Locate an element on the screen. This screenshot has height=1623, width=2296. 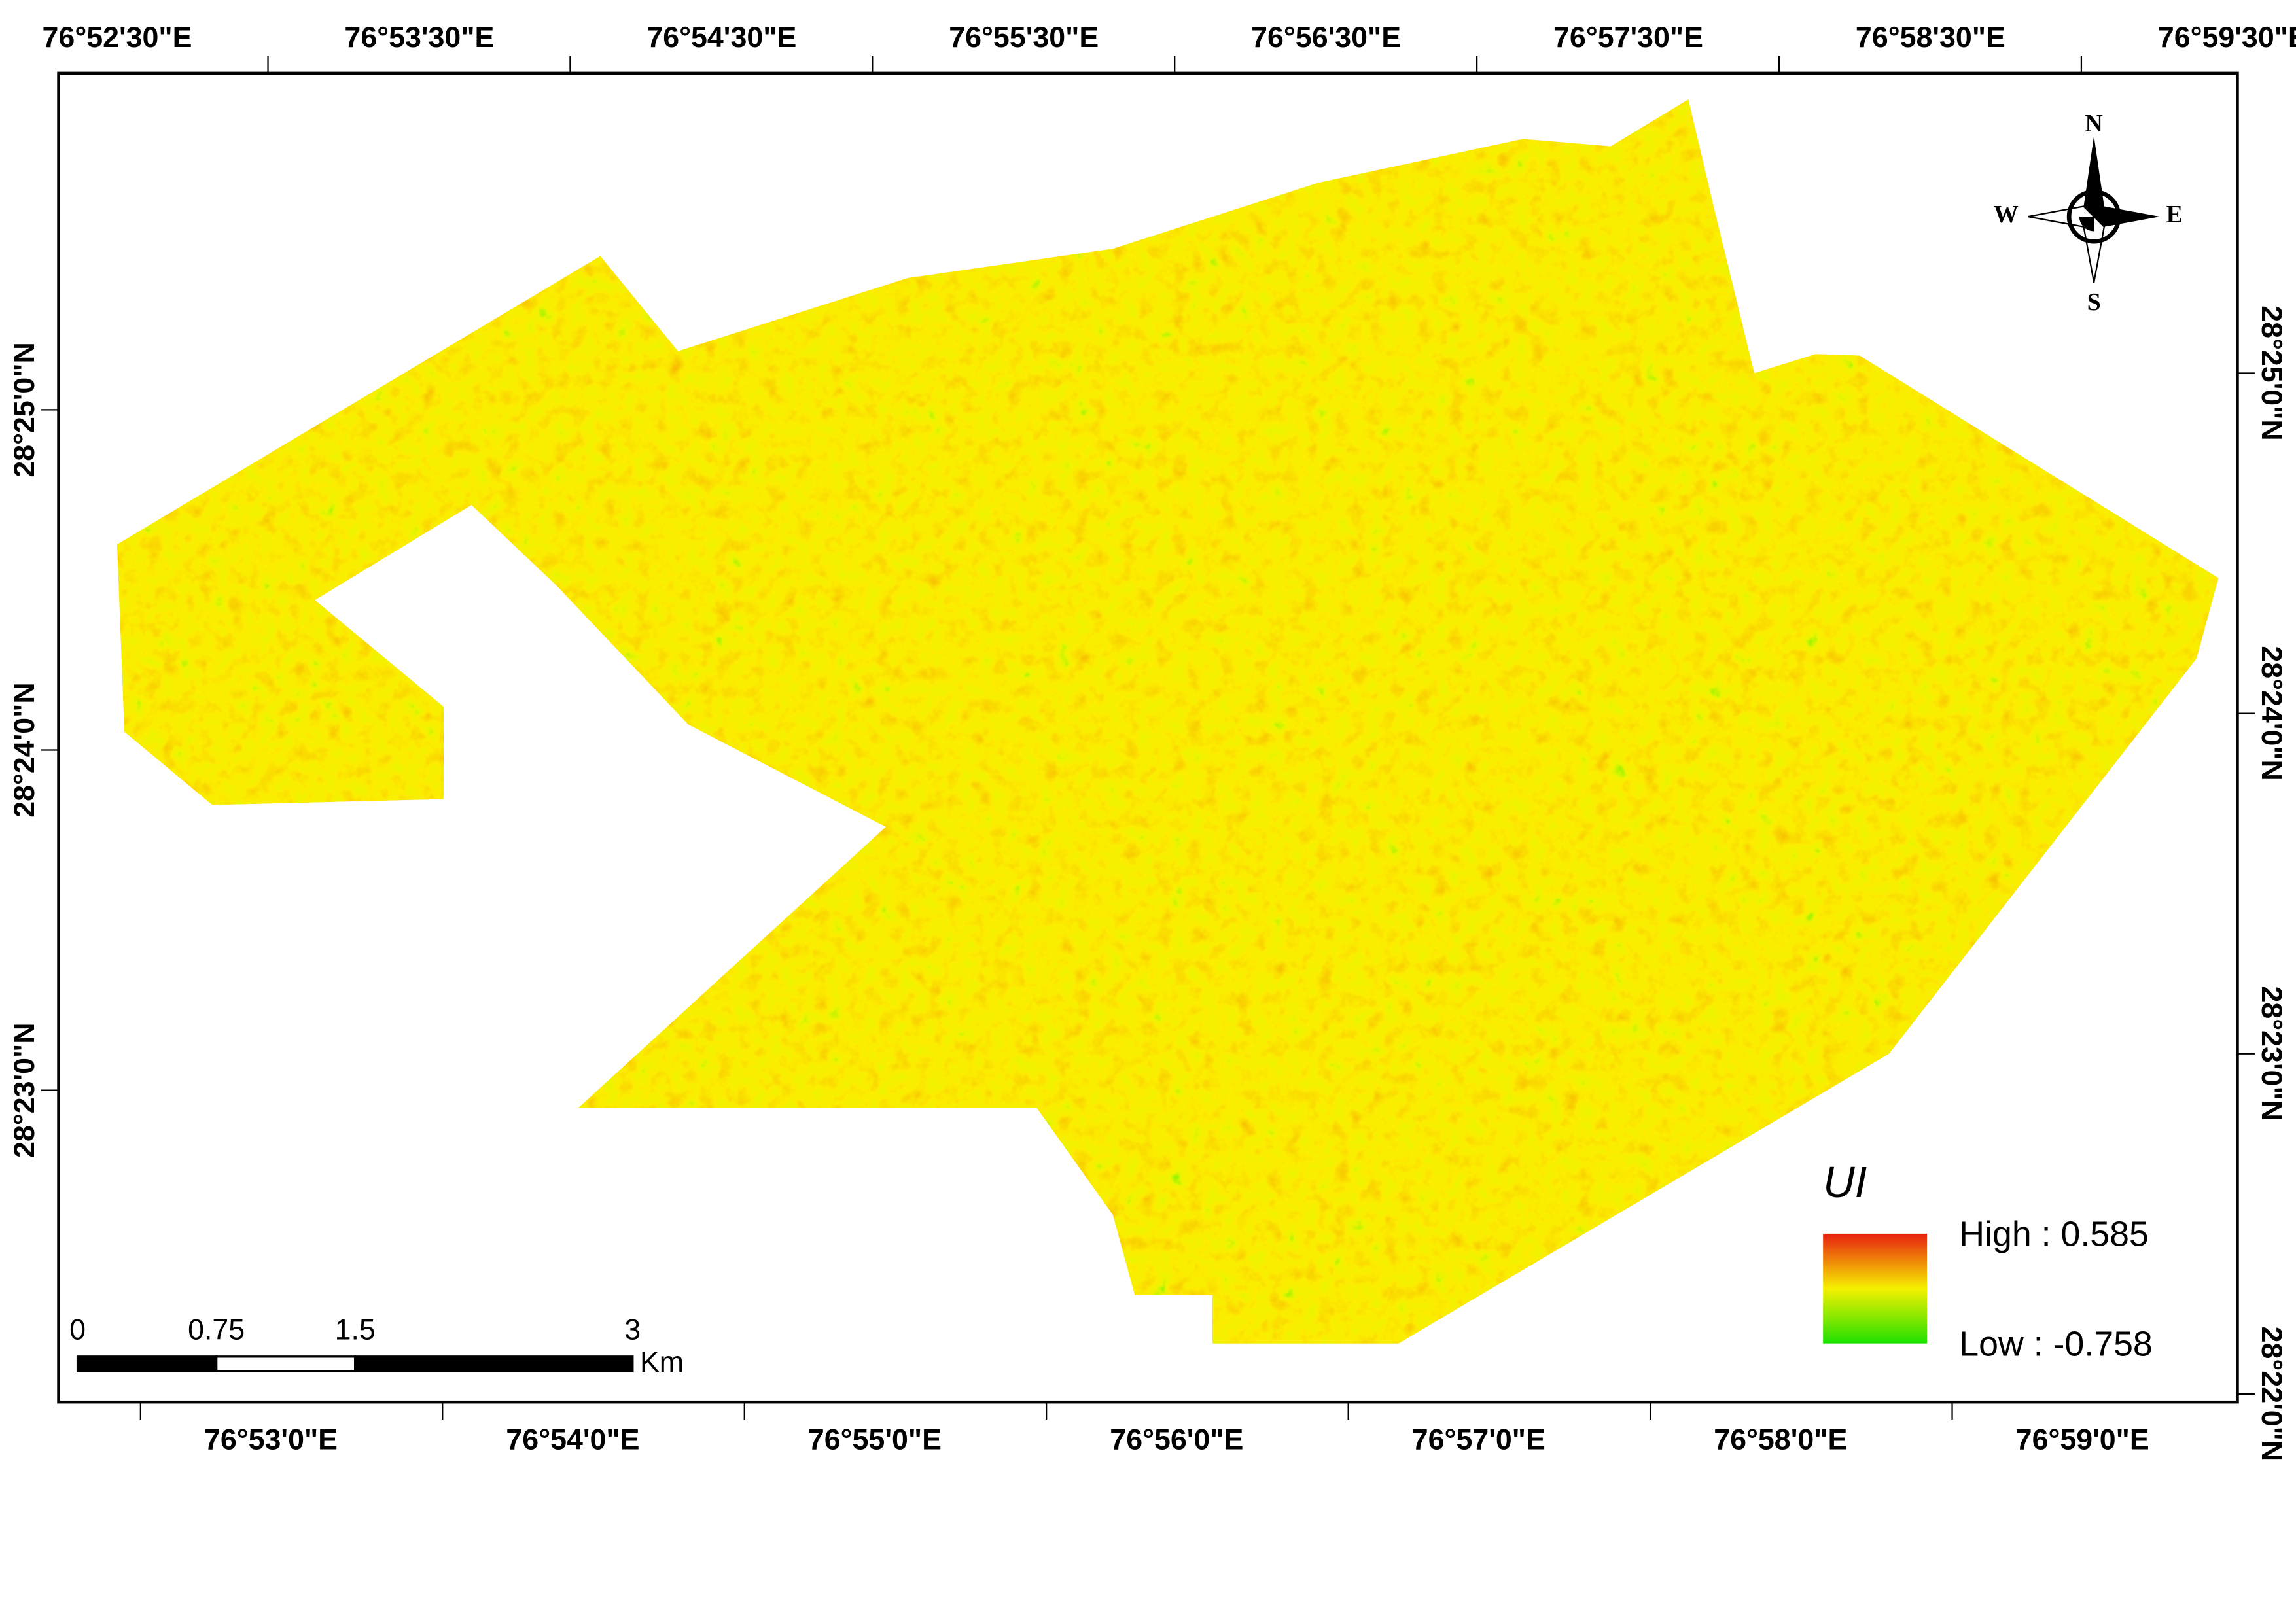
bottom-coord-label: 76°58'0"E is located at coordinates (1781, 1439).